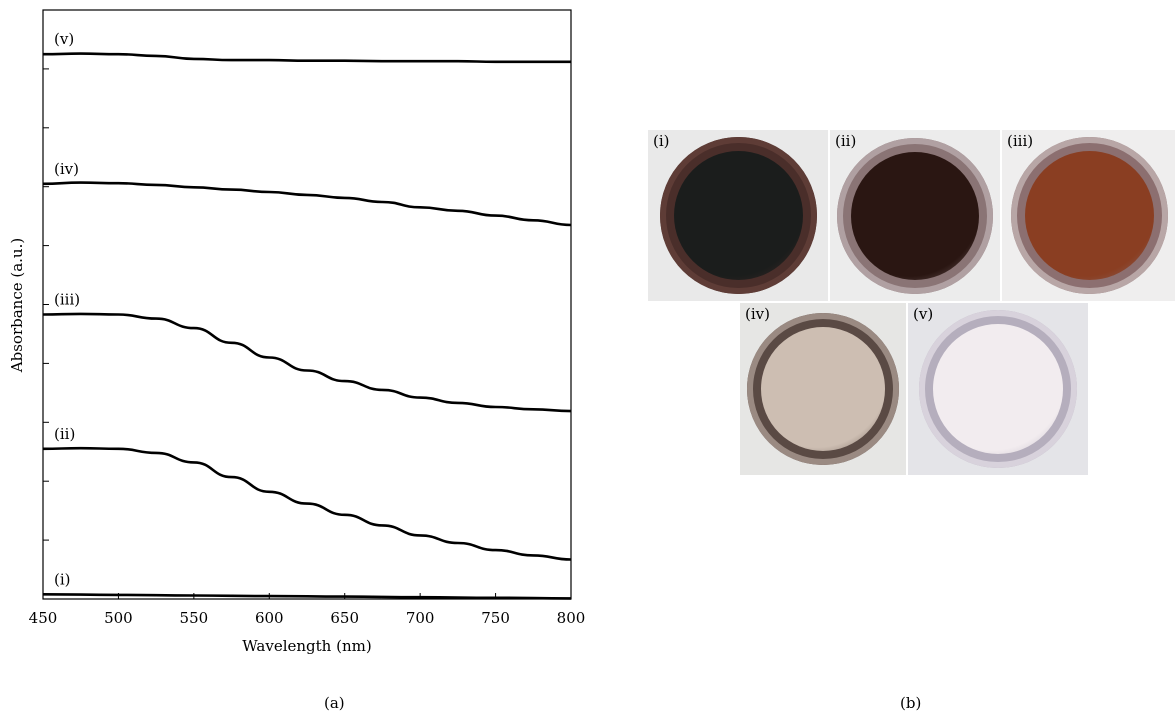  Describe the element at coordinates (17, 305) in the screenshot. I see `y-axis-label: Absorbance (a.u.)` at that location.